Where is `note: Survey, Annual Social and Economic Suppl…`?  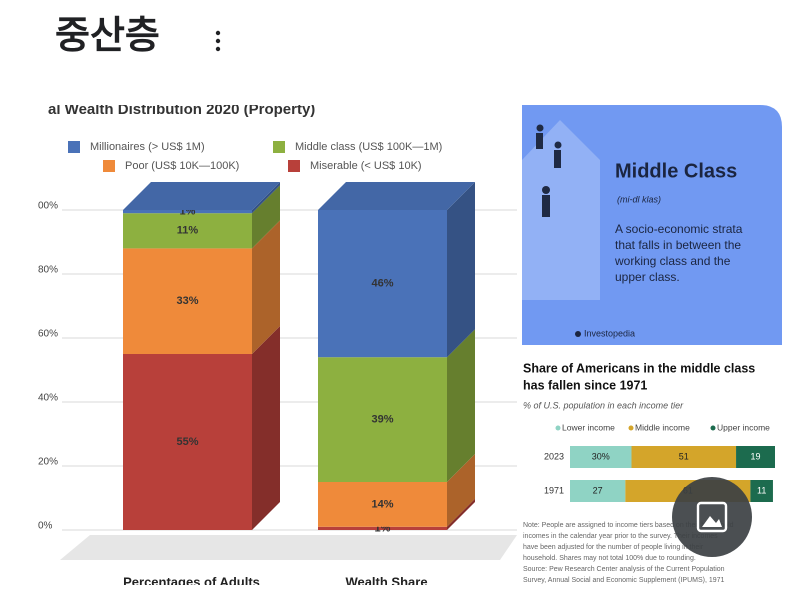 note: Survey, Annual Social and Economic Suppl… is located at coordinates (624, 580).